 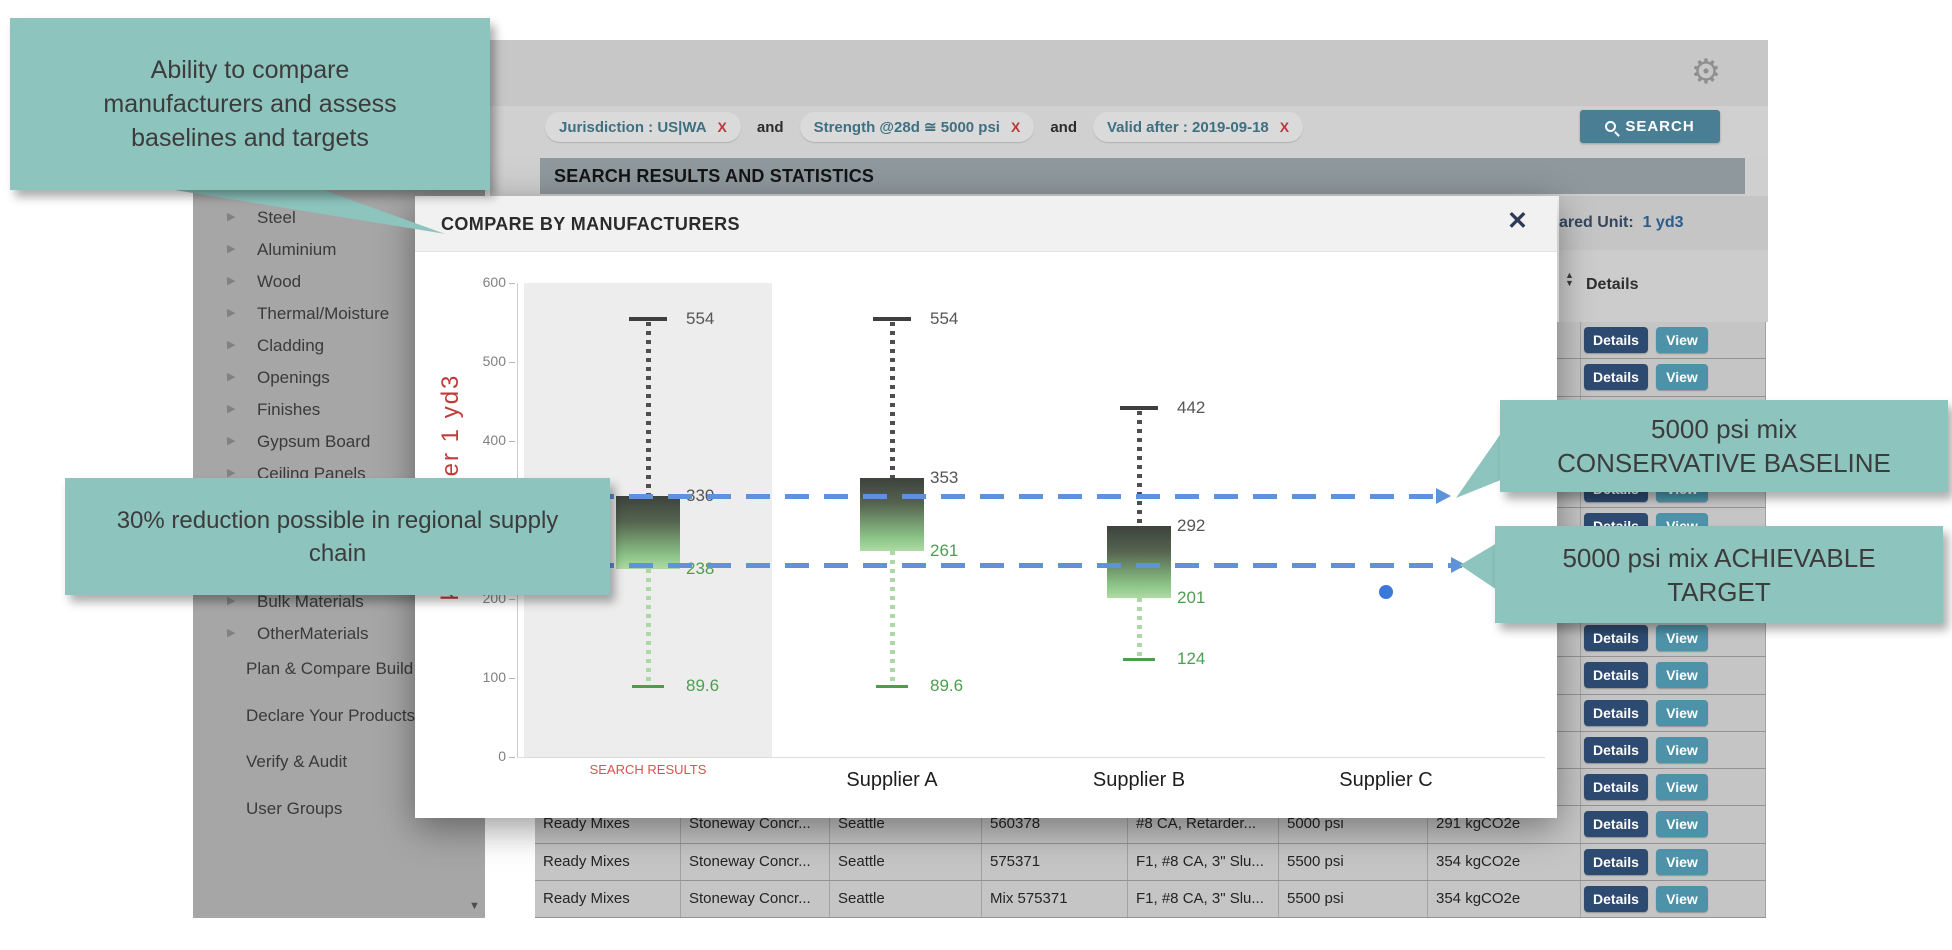 I want to click on details-header-label: Details, so click(x=1612, y=284).